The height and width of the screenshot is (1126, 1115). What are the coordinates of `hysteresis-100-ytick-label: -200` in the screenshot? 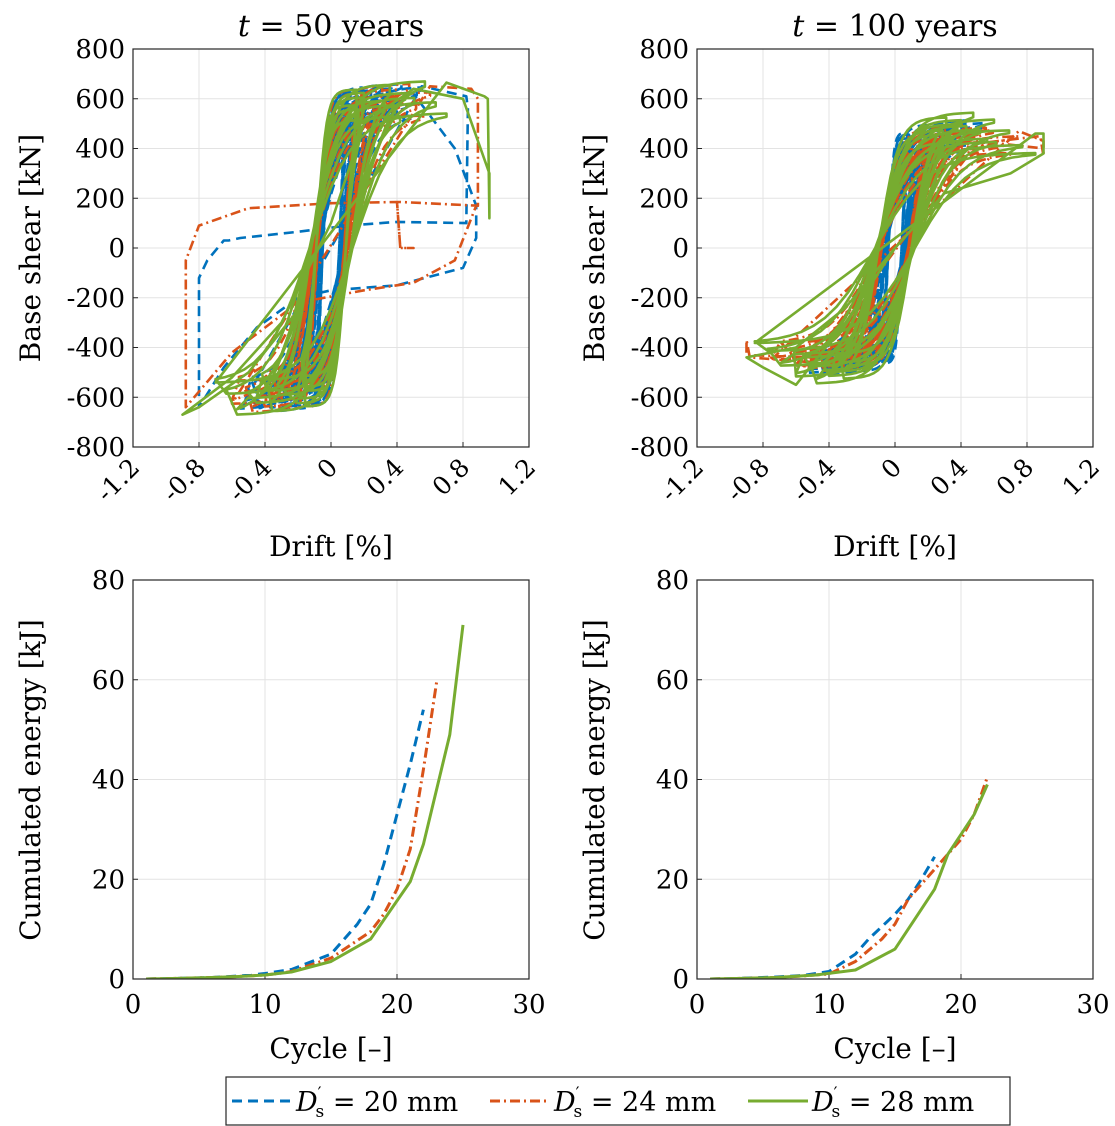 It's located at (660, 299).